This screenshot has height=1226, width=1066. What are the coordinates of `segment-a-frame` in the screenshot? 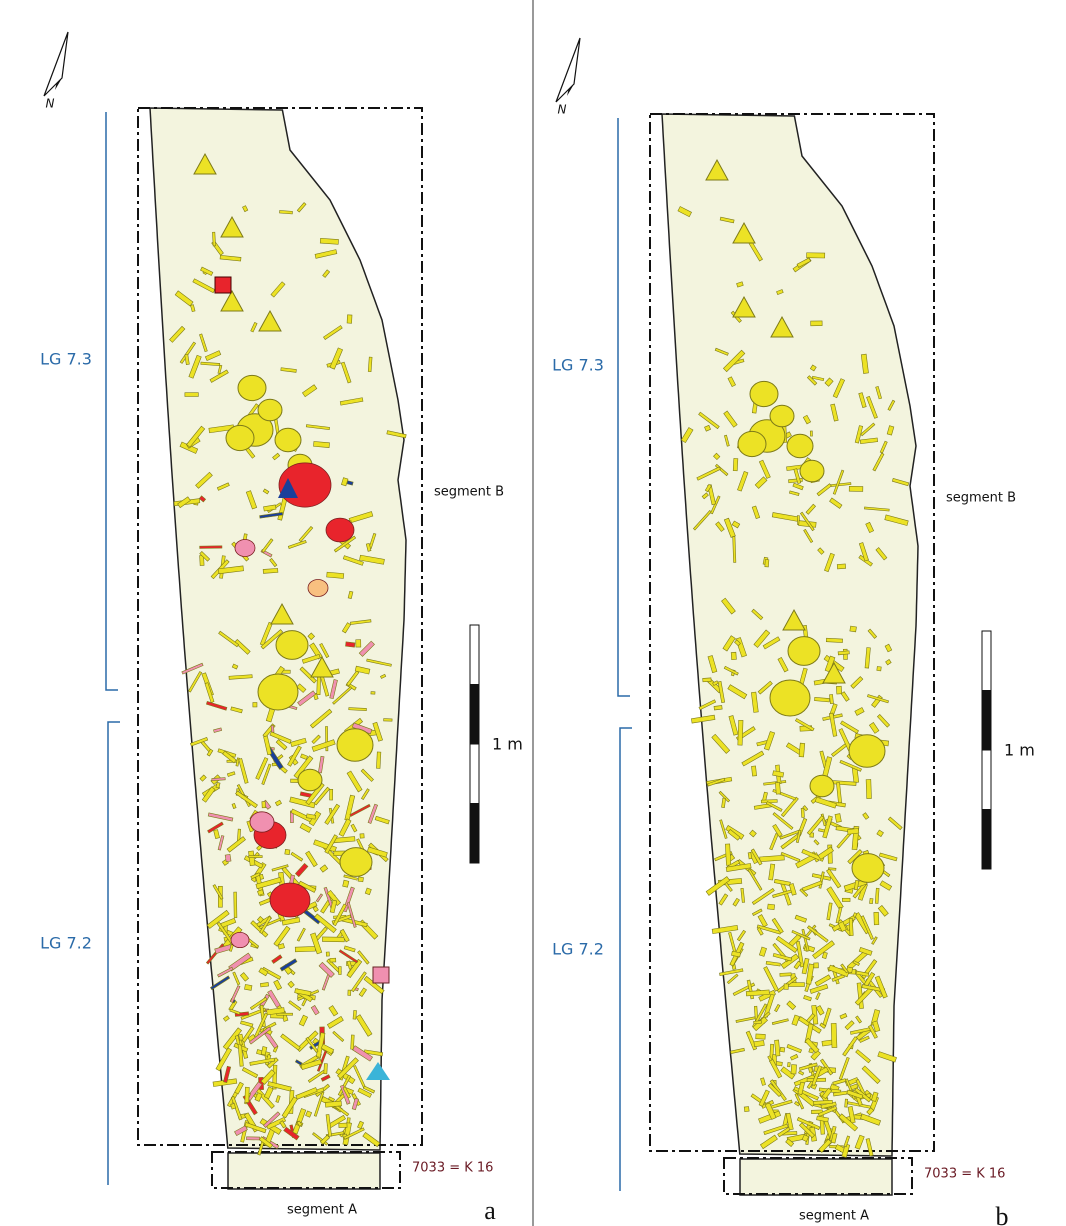 It's located at (306, 1170).